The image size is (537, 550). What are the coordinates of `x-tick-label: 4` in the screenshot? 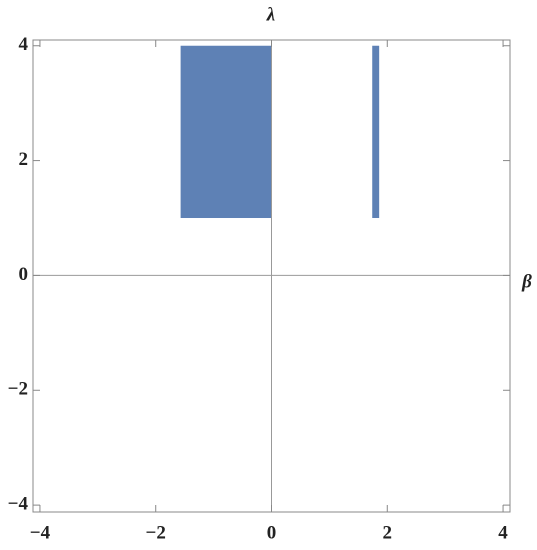 It's located at (503, 532).